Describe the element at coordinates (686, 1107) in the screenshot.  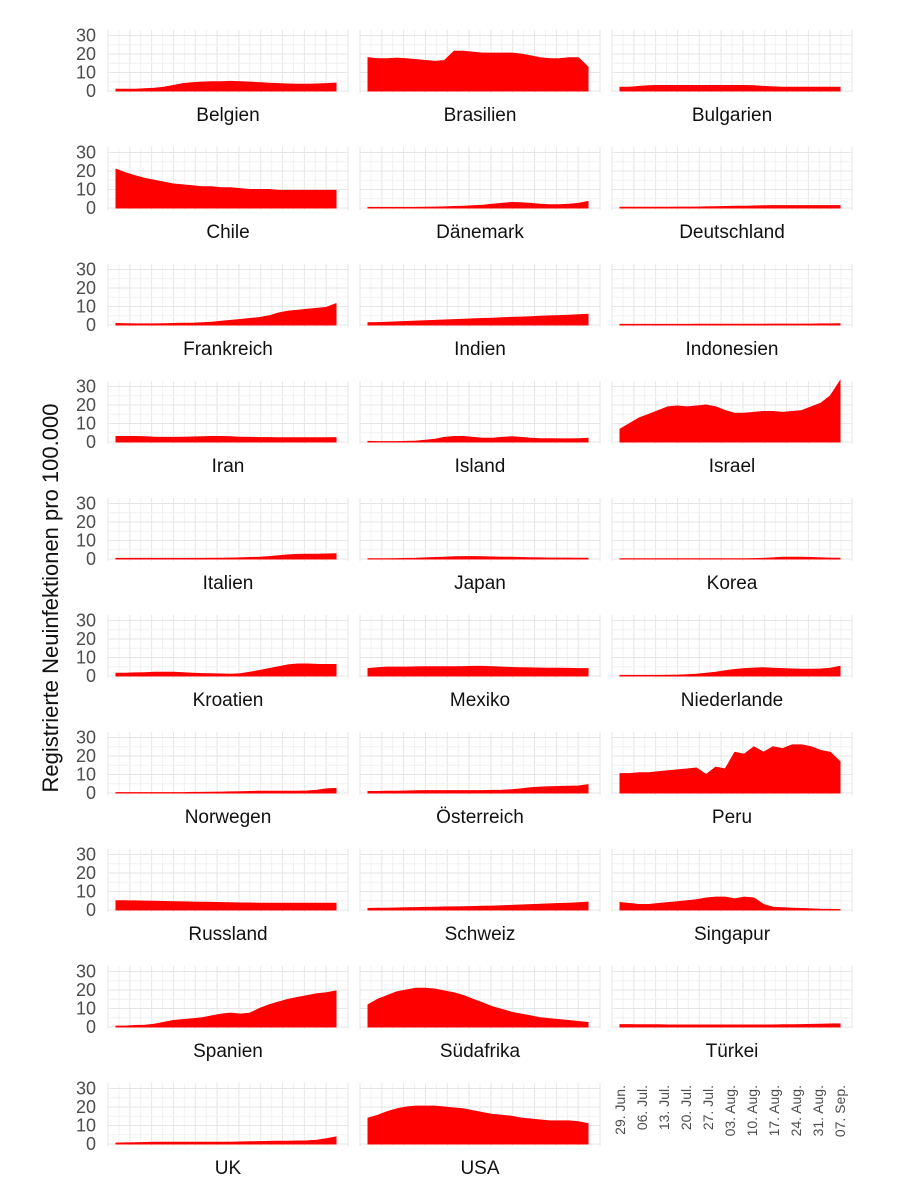
I see `x-tick-label: 20. Jul.` at that location.